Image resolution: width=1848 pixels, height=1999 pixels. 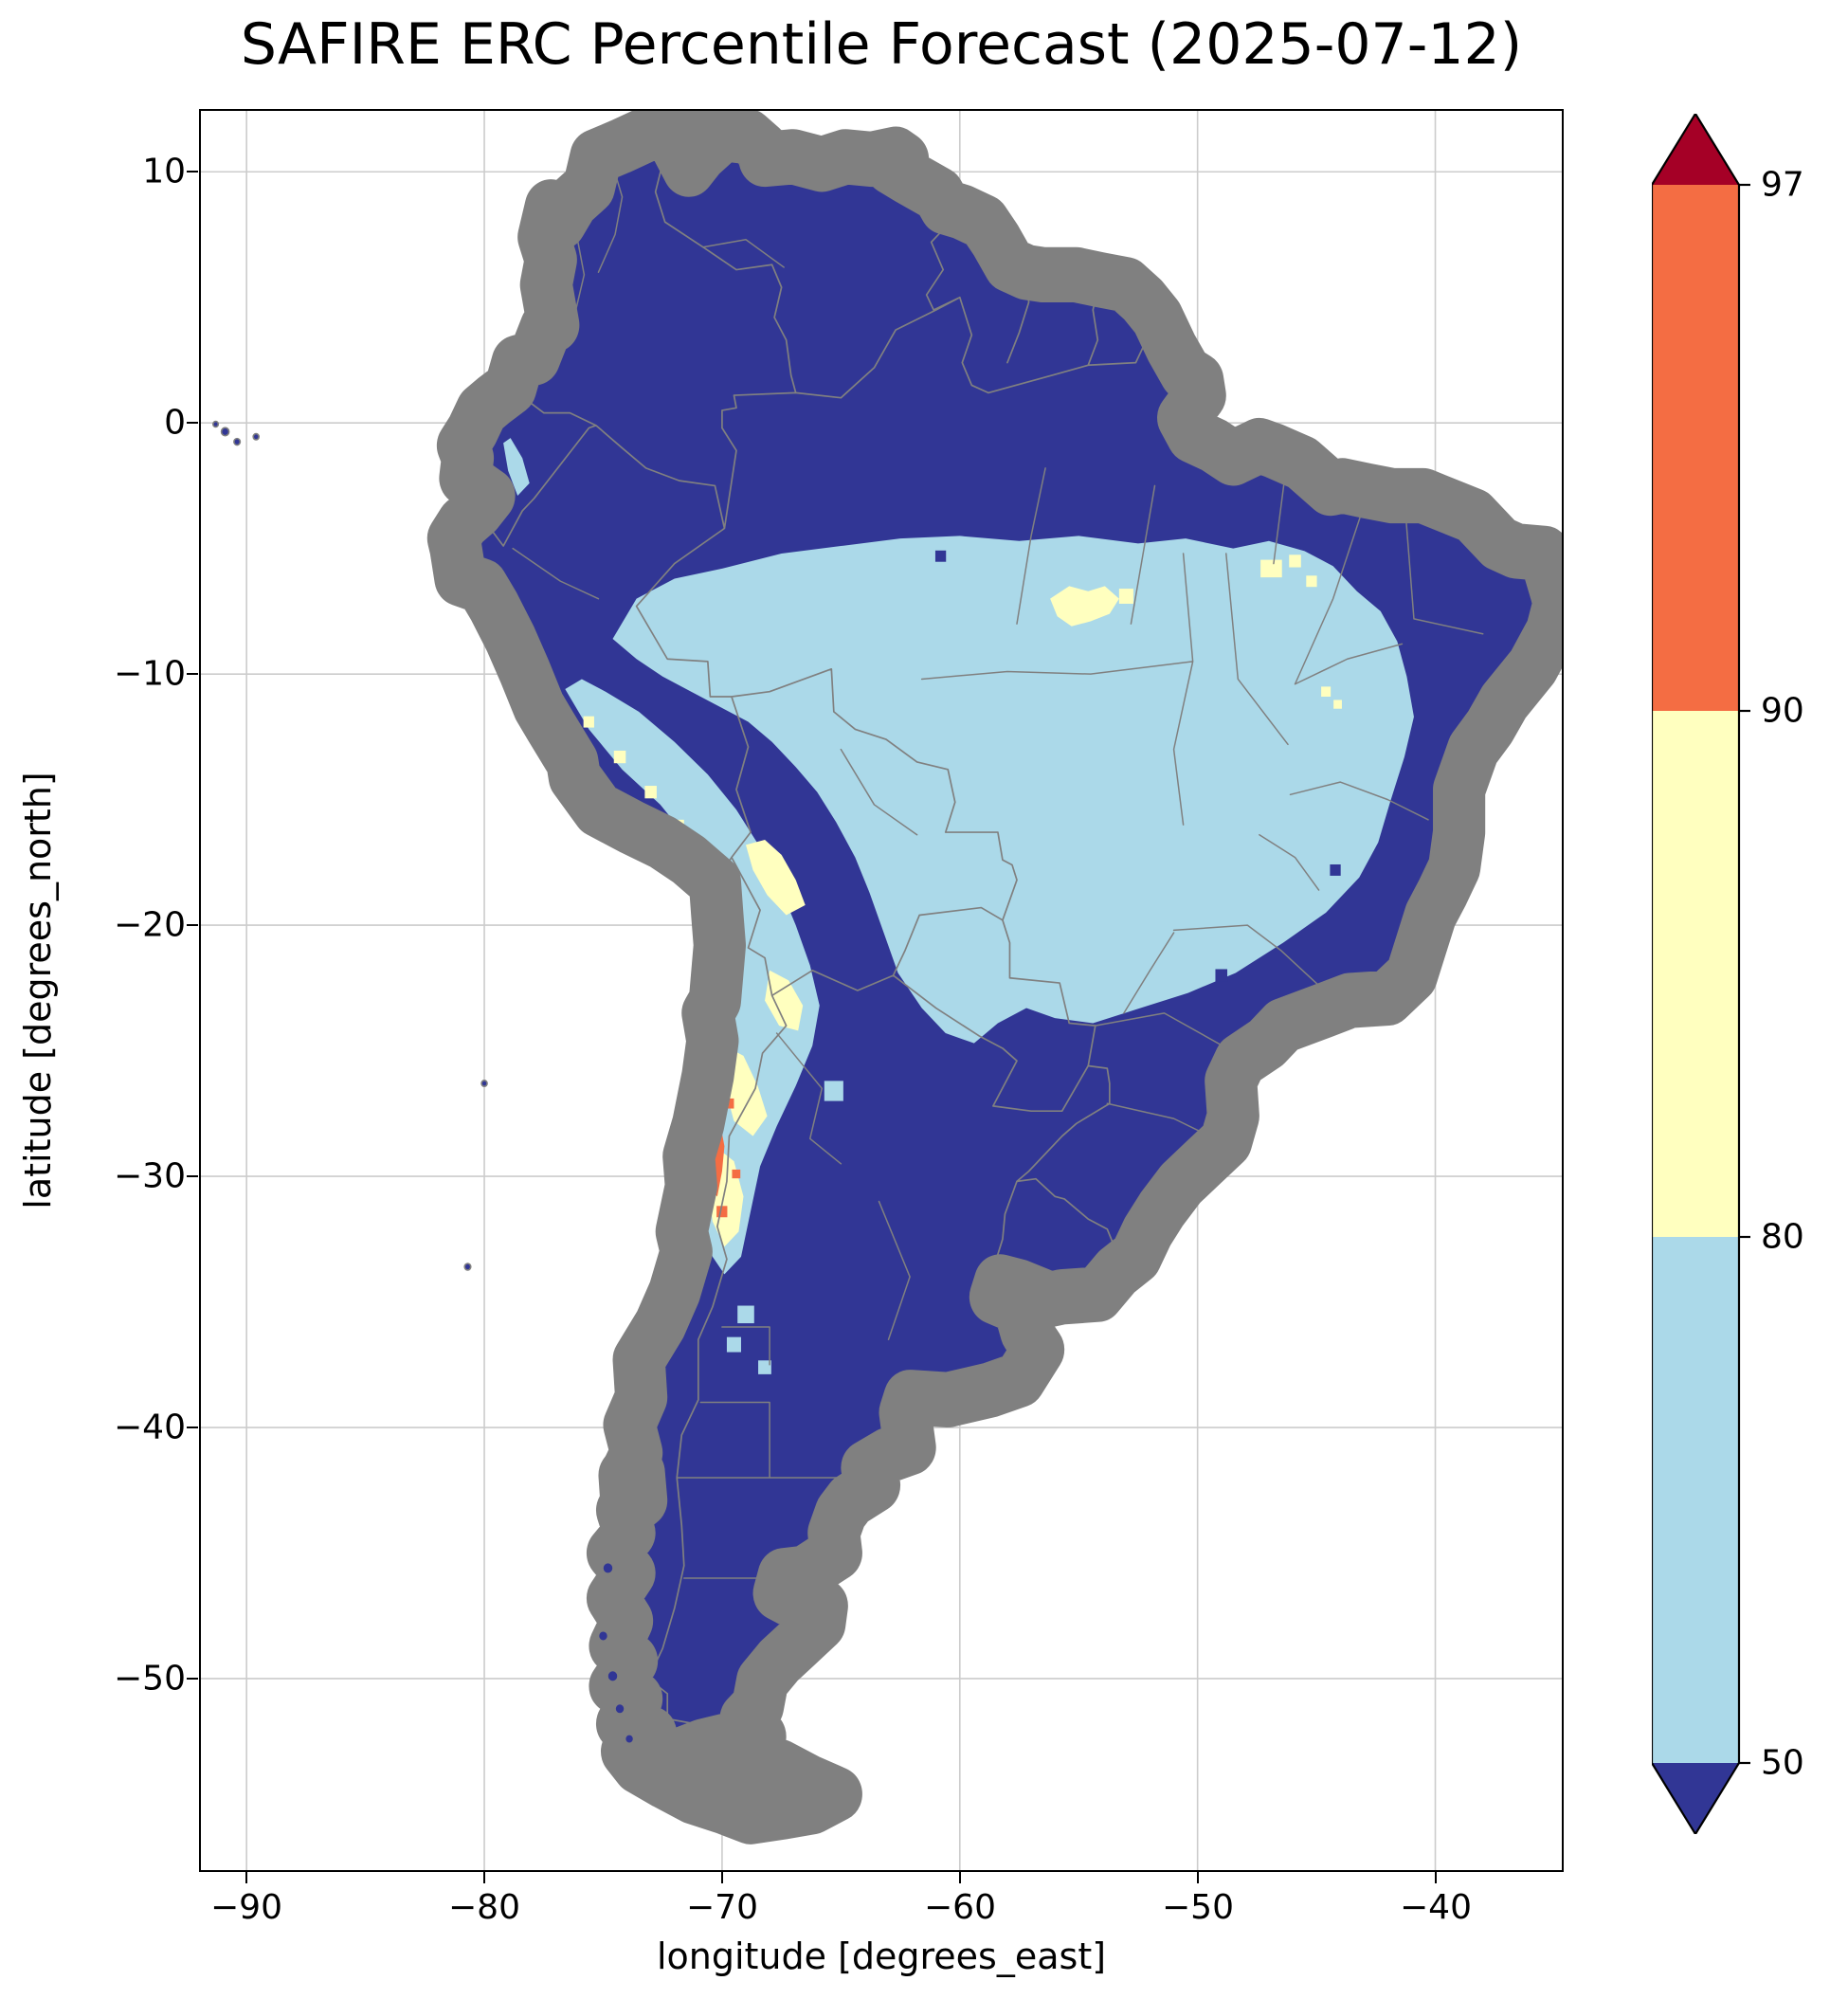 What do you see at coordinates (1138, 766) in the screenshot?
I see `band-below-50-speckles` at bounding box center [1138, 766].